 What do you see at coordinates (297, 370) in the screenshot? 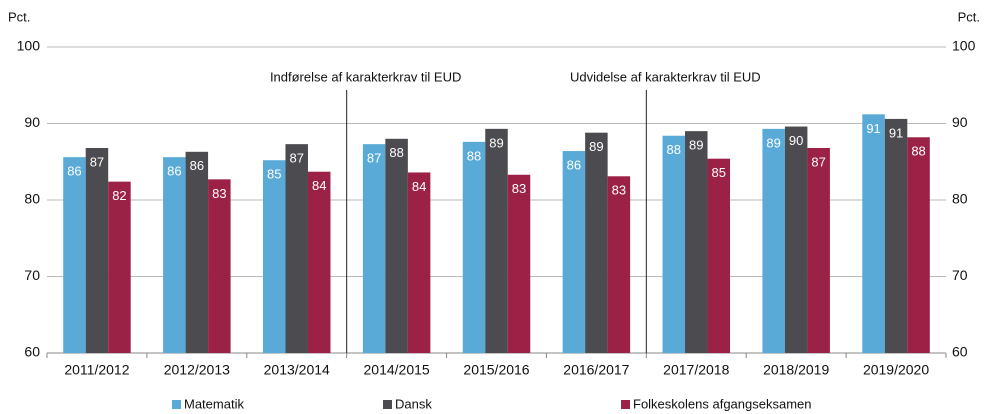
I see `x-tick-label: 2013/2014` at bounding box center [297, 370].